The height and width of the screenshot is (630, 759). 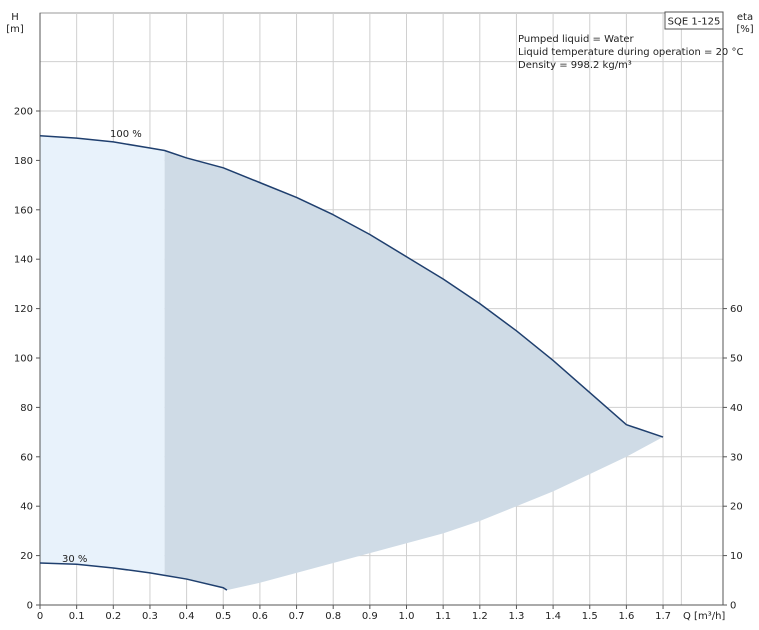 I want to click on x-tick-label: 0.6, so click(x=260, y=616).